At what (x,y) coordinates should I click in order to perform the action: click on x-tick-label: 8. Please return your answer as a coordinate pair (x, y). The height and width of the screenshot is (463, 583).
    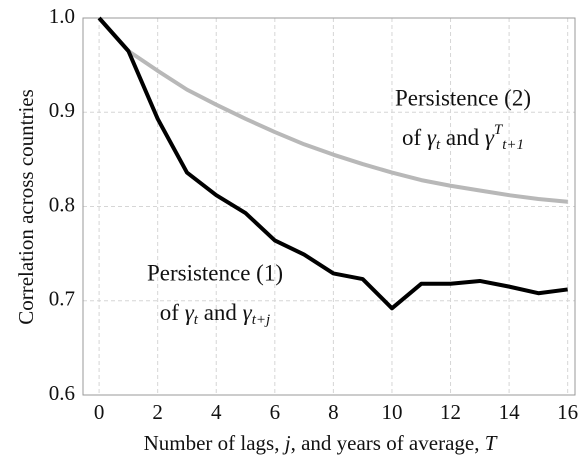
    Looking at the image, I should click on (333, 412).